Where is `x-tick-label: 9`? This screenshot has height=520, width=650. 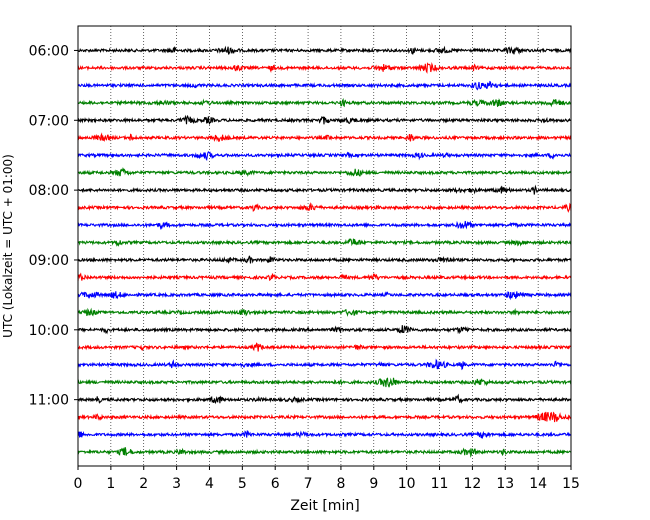
x-tick-label: 9 is located at coordinates (373, 484).